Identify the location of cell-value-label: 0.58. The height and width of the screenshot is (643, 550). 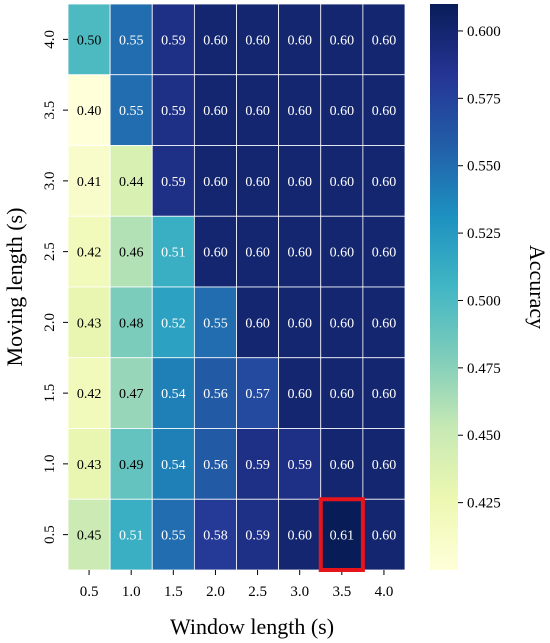
(215, 536).